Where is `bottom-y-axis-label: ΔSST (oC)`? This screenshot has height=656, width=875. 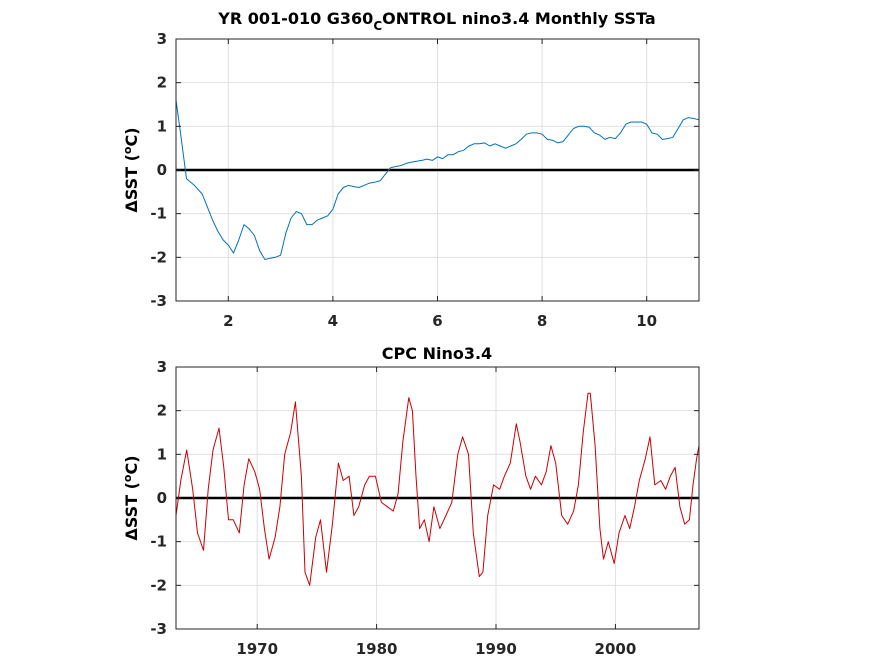 bottom-y-axis-label: ΔSST (oC) is located at coordinates (131, 497).